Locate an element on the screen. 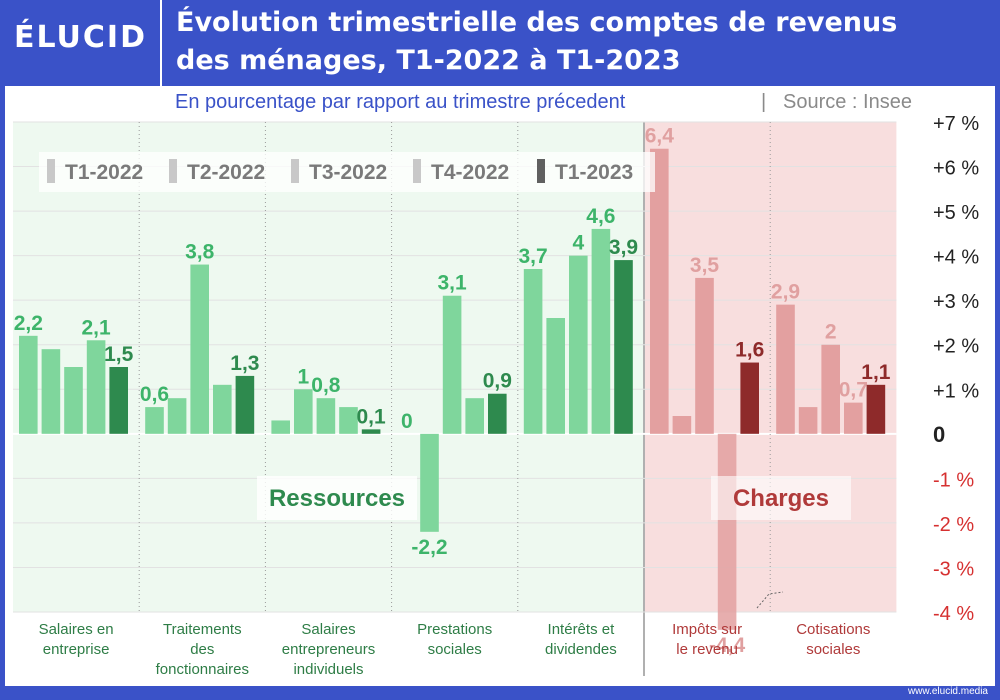  data-label: 4 is located at coordinates (578, 243).